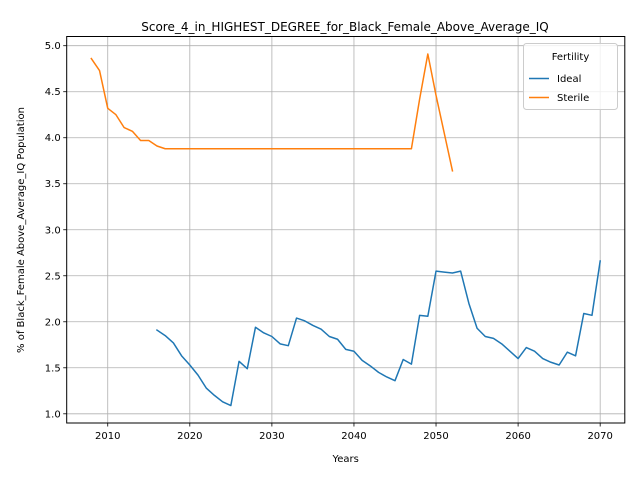 Image resolution: width=640 pixels, height=484 pixels. What do you see at coordinates (53, 46) in the screenshot?
I see `y-tick-label: 5.0` at bounding box center [53, 46].